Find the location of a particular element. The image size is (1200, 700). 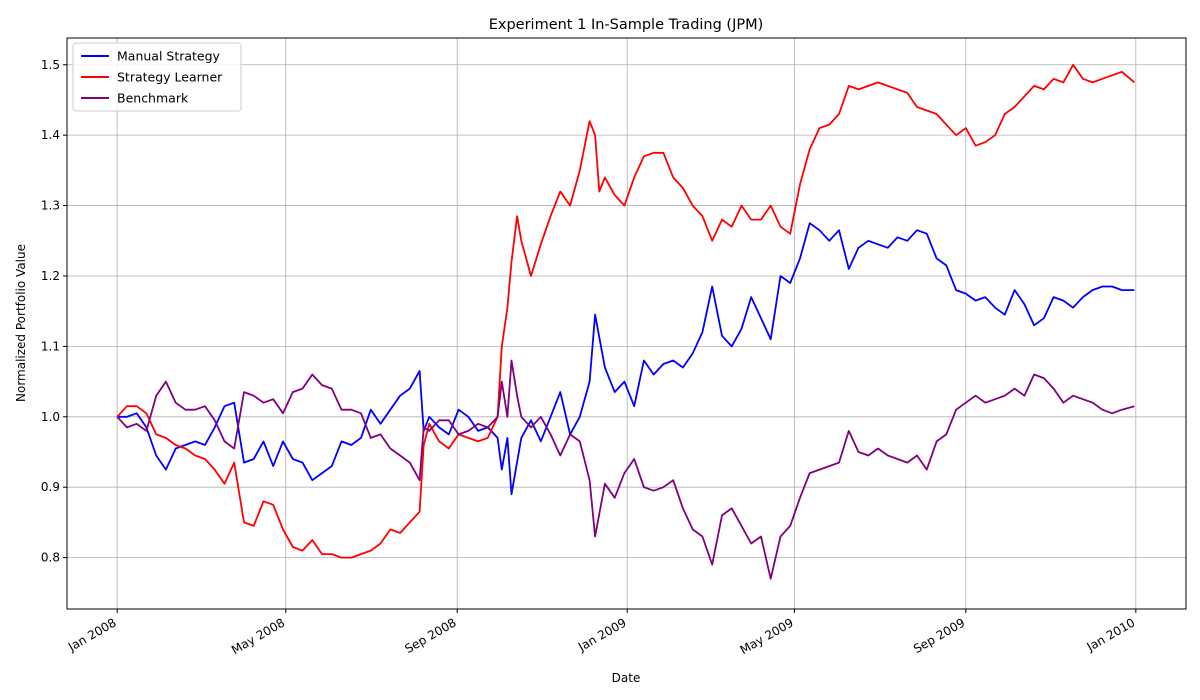

y-axis: 0.8 0.9 1.0 1.1 1.2 1.3 1.4 1.5 is located at coordinates (54, 311).